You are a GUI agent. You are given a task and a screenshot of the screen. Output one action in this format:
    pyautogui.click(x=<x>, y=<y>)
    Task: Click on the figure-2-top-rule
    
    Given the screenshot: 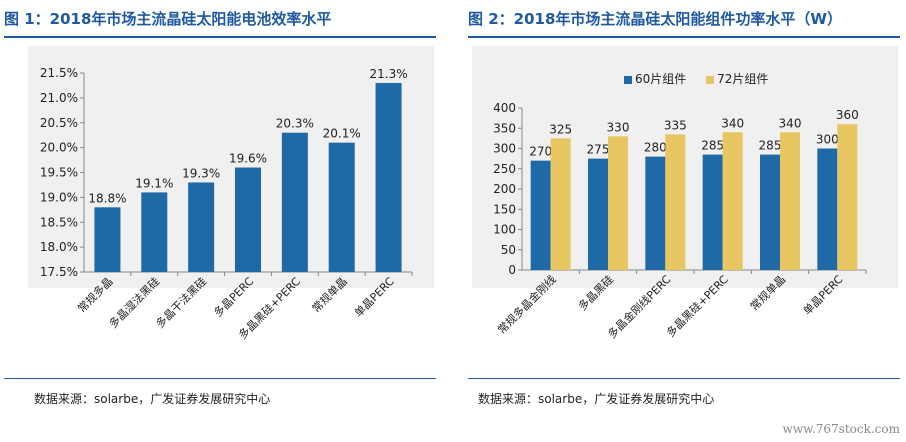 What is the action you would take?
    pyautogui.click(x=684, y=37)
    